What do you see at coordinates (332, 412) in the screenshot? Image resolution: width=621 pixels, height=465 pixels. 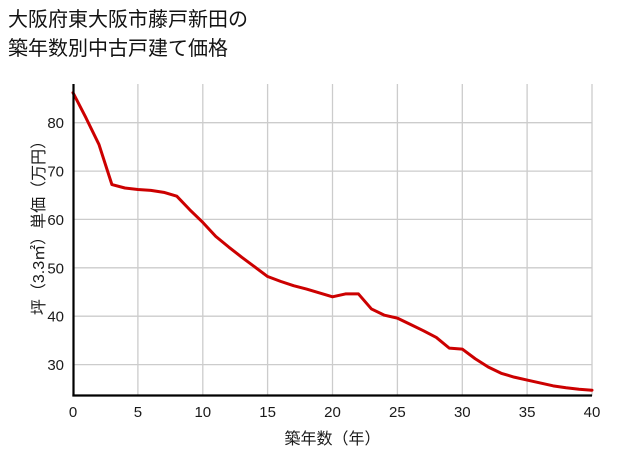 I see `x-tick-label: 20` at bounding box center [332, 412].